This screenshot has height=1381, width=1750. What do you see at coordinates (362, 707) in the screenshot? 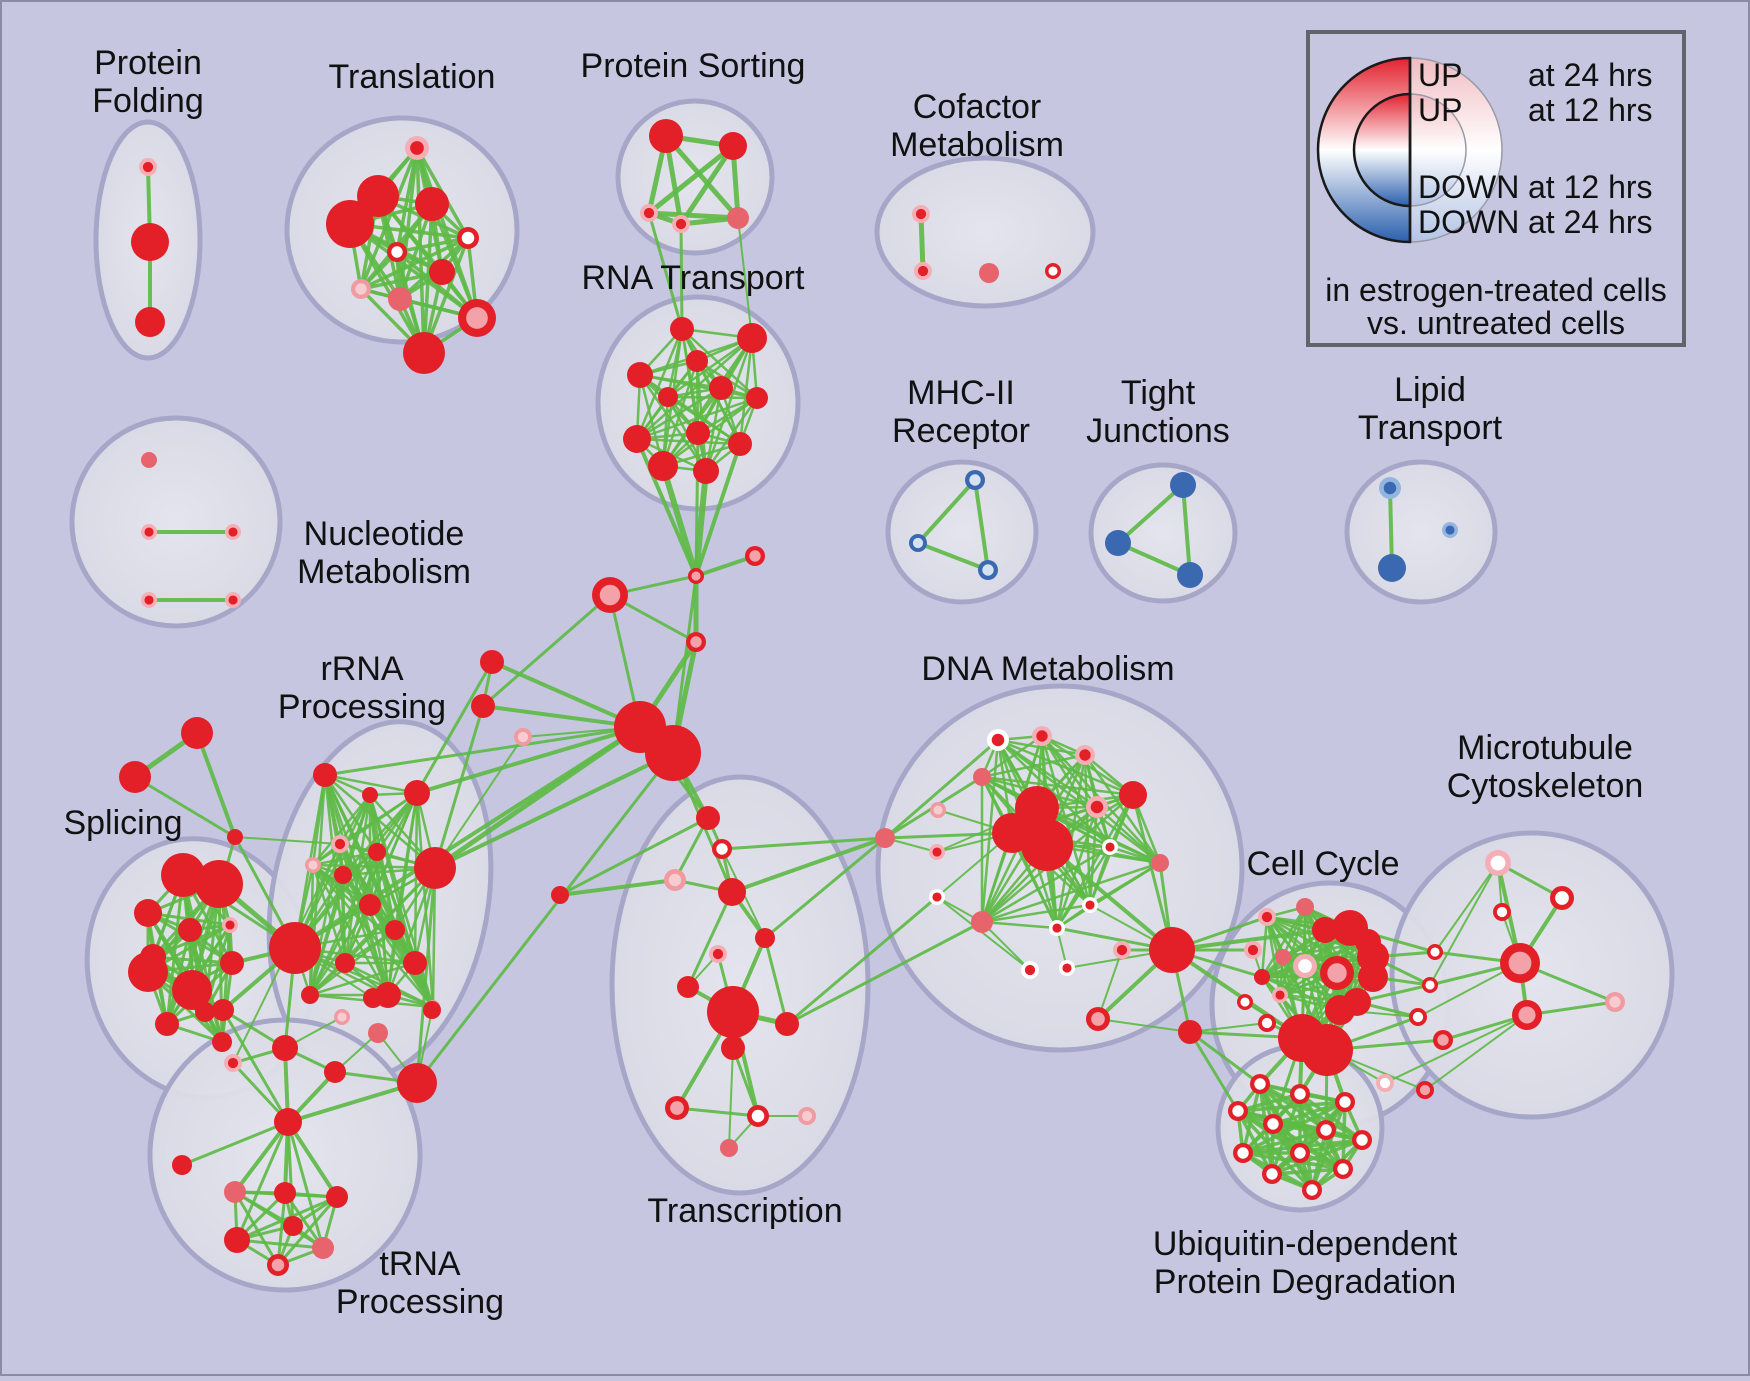
I see `cluster-label-rrna-processing: Processing` at bounding box center [362, 707].